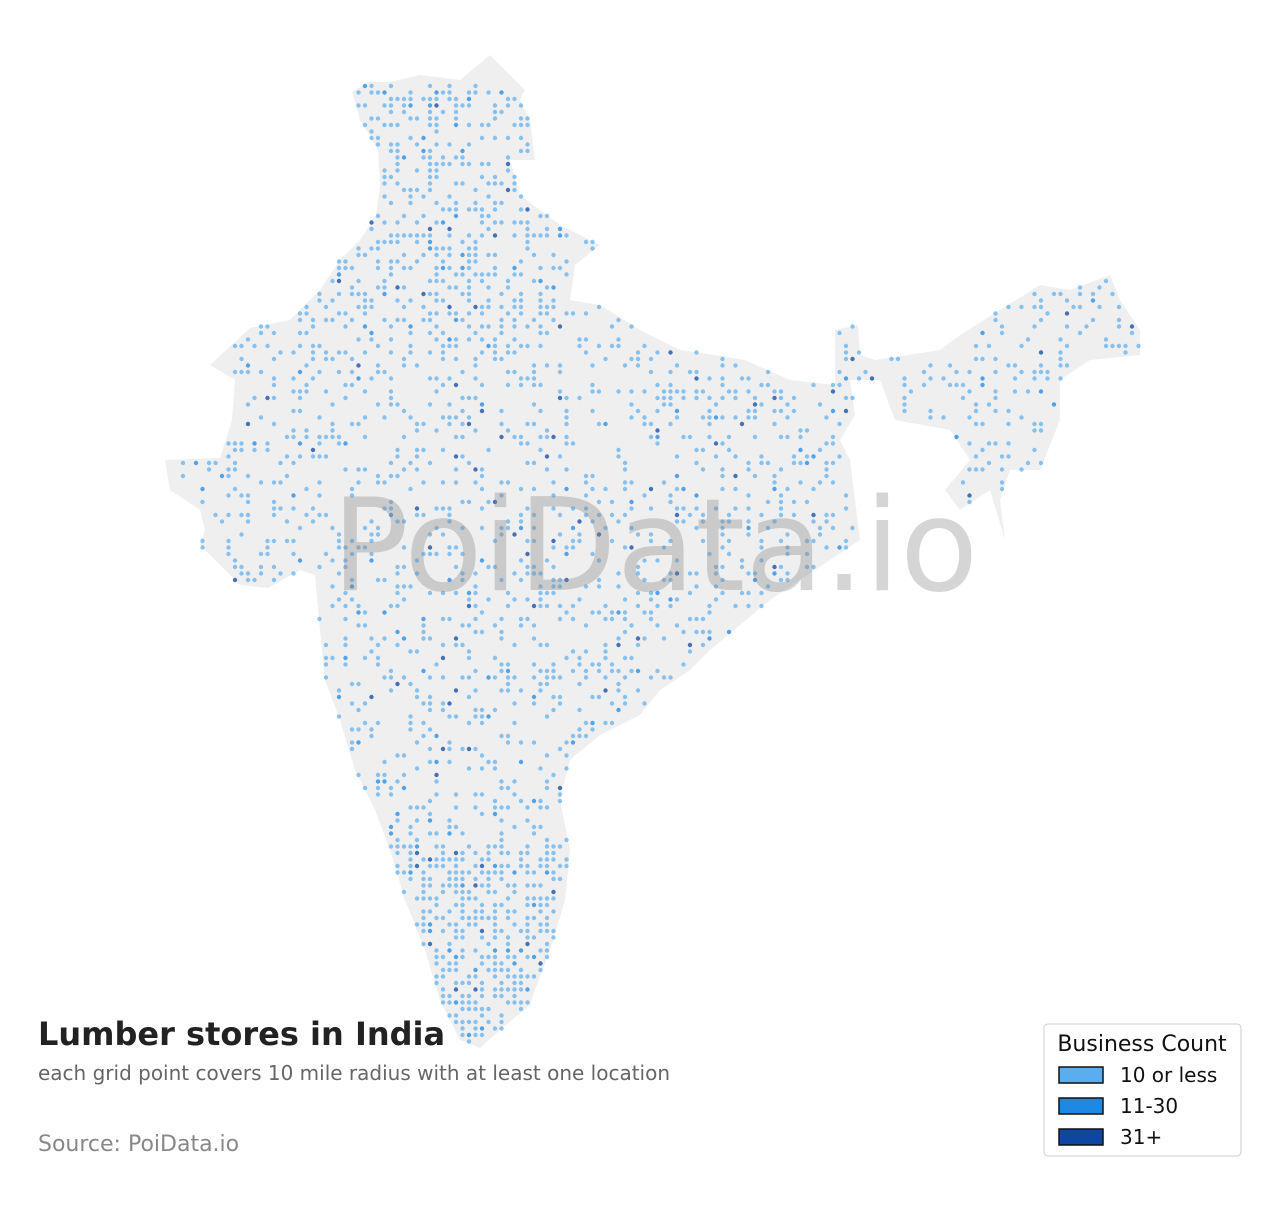  I want to click on legend-title: Business Count, so click(1142, 1044).